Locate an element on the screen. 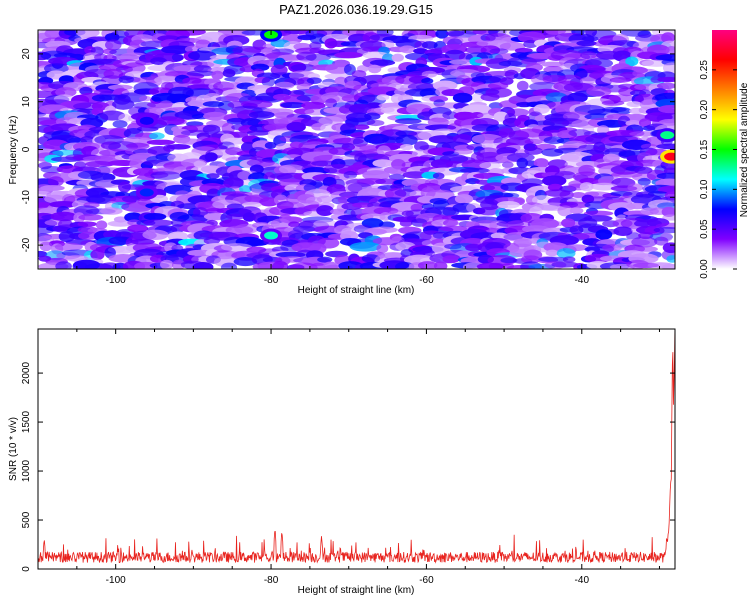  snr-x-tick-label: -60 is located at coordinates (426, 580).